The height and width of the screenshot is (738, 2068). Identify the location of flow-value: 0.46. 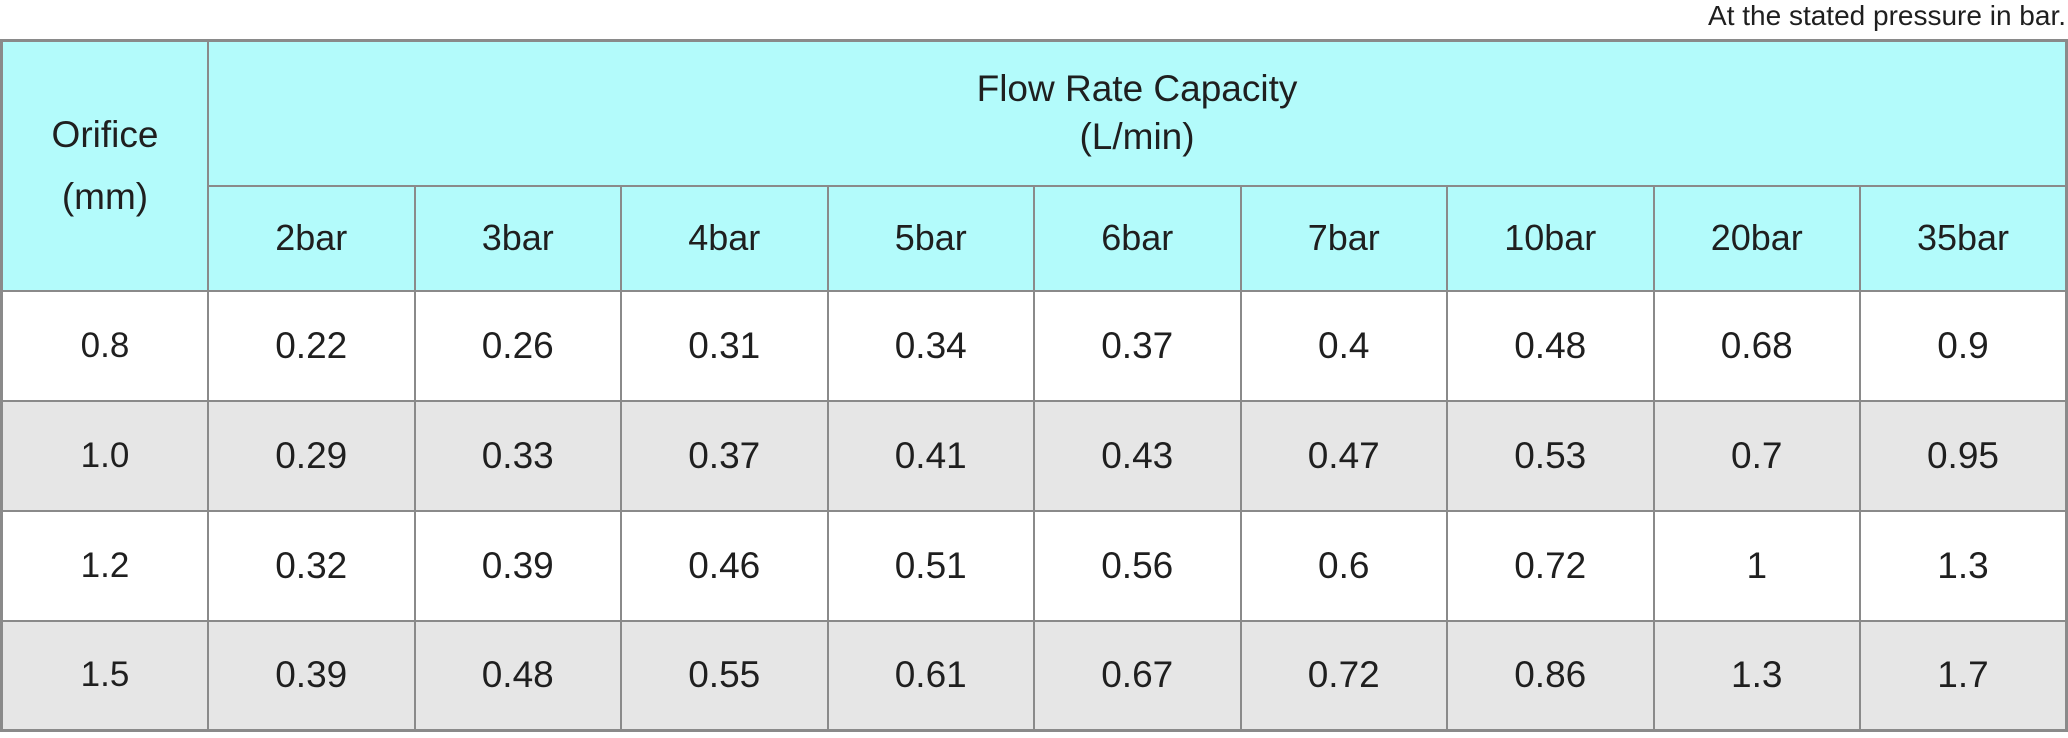
(724, 565).